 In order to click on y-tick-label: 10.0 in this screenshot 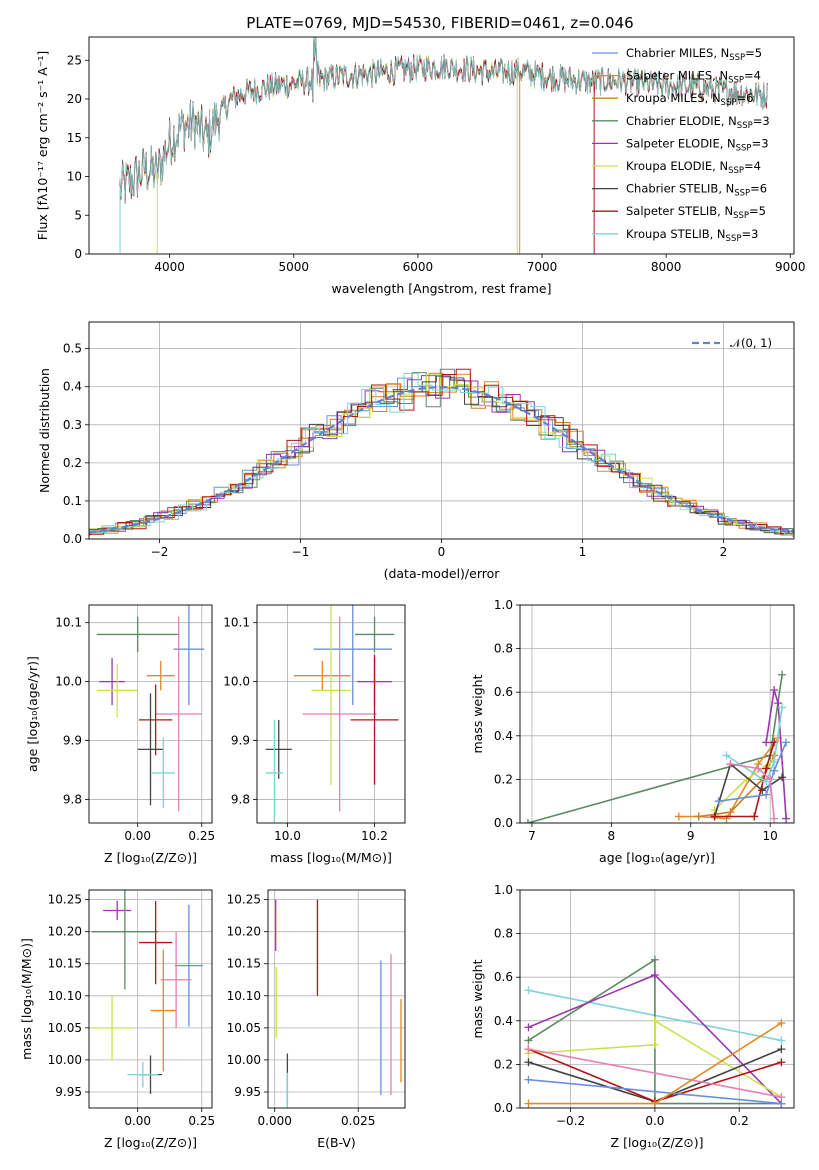, I will do `click(68, 682)`.